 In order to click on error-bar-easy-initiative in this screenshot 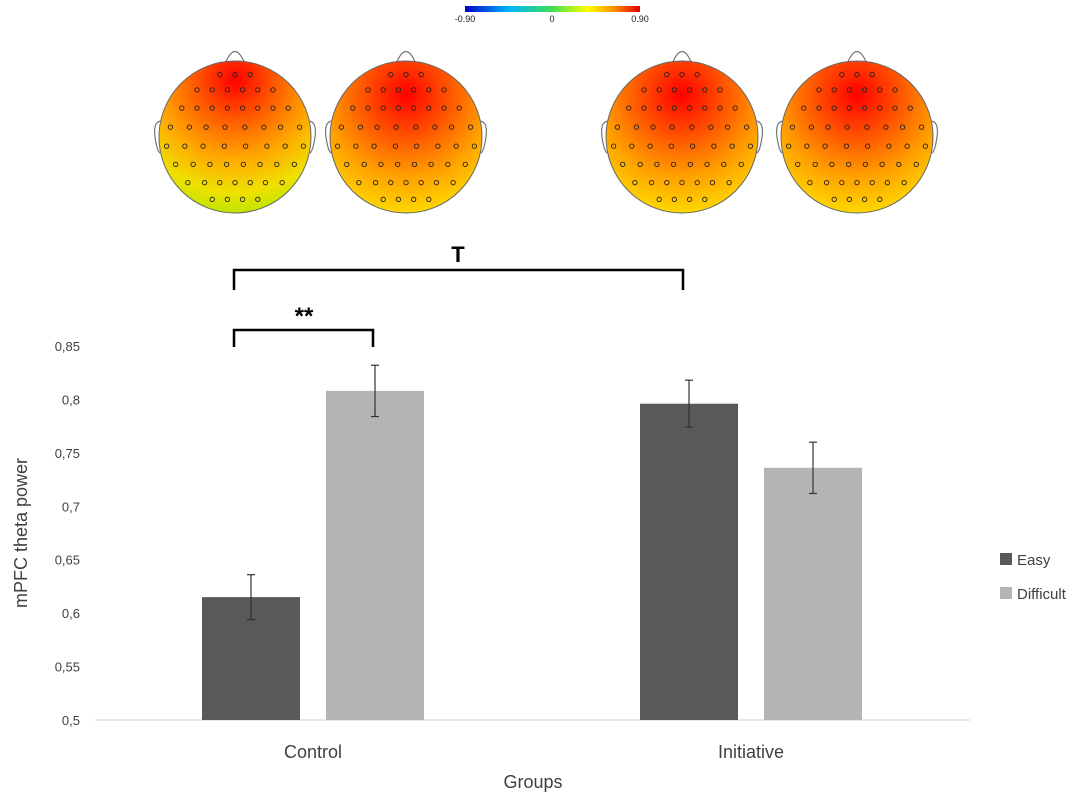, I will do `click(689, 403)`.